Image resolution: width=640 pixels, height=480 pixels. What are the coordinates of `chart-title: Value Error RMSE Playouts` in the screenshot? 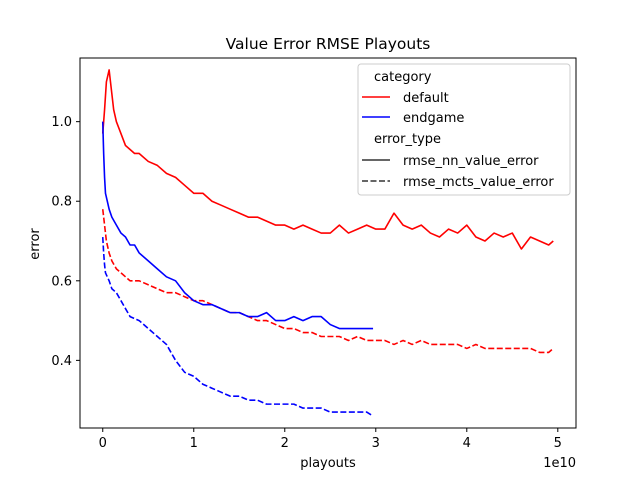 It's located at (328, 44).